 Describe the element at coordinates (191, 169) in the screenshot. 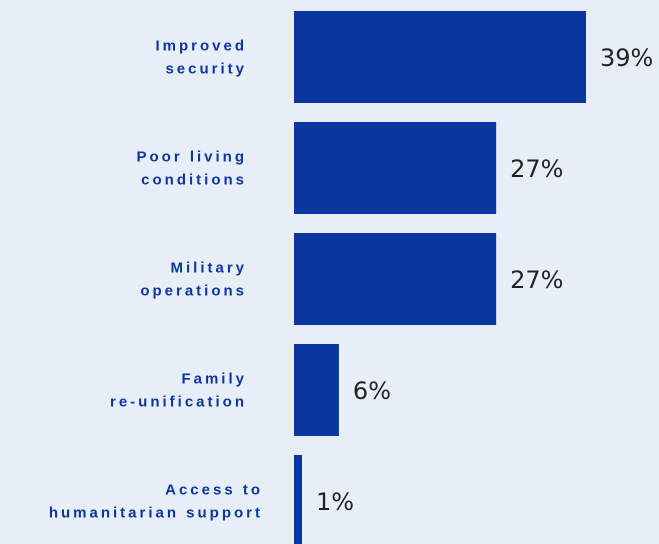

I see `category-label-1: Poor living conditions` at that location.